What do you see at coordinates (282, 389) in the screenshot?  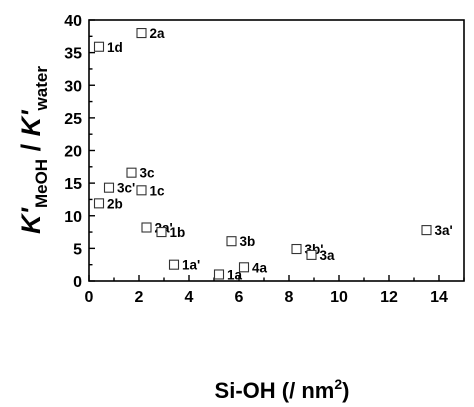 I see `x-axis-title: Si-OH (/ nm2)` at bounding box center [282, 389].